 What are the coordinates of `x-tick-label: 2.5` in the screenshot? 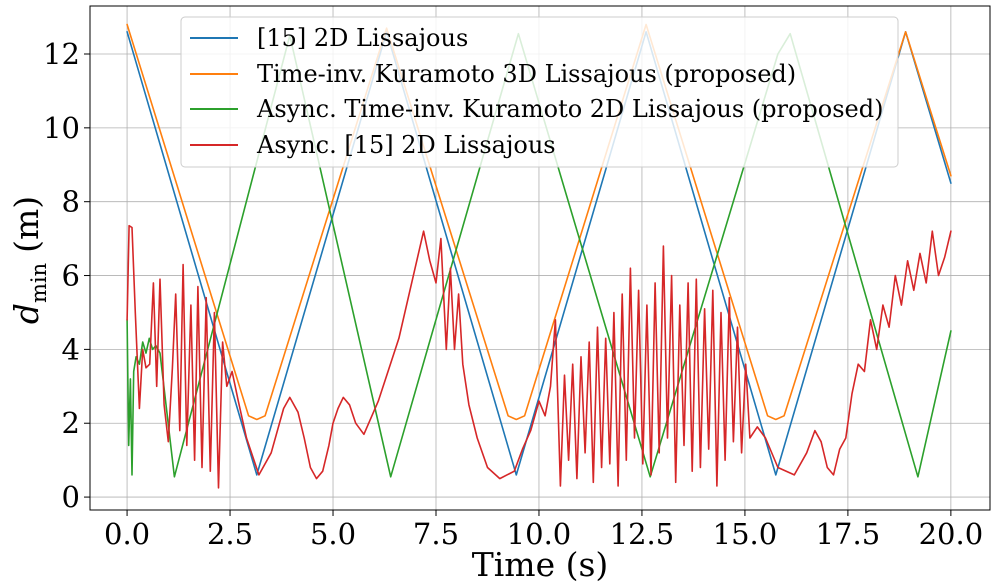 It's located at (230, 534).